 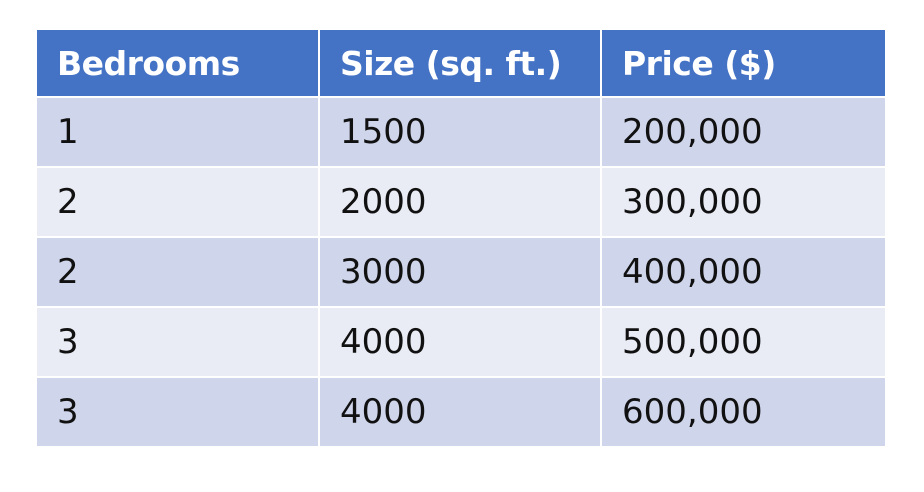 I want to click on table-header: Bedrooms Size (sq. ft.) Price ($), so click(x=461, y=64).